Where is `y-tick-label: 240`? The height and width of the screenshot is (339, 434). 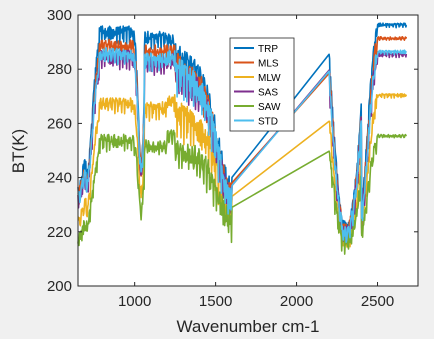
y-tick-label: 240 is located at coordinates (59, 178).